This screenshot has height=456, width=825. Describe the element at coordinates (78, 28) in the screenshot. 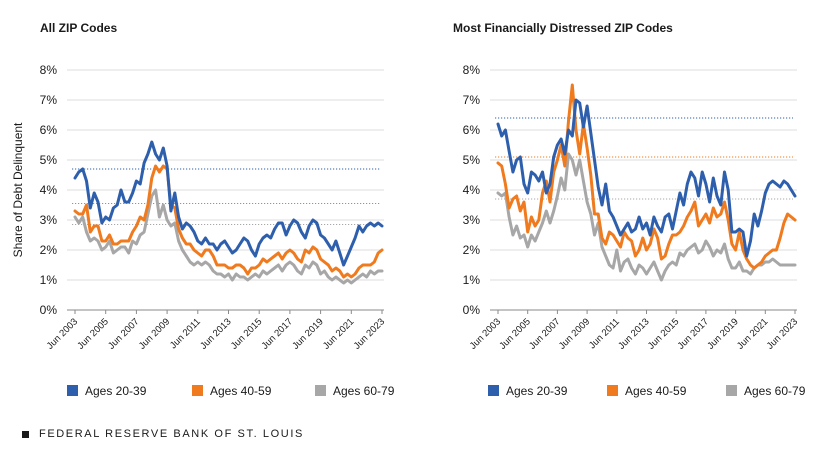

I see `chart-title: All ZIP Codes` at that location.